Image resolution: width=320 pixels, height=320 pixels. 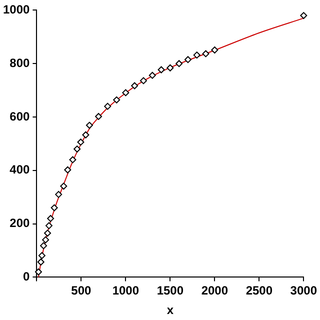 What do you see at coordinates (20, 63) in the screenshot?
I see `y-tick-label: 800` at bounding box center [20, 63].